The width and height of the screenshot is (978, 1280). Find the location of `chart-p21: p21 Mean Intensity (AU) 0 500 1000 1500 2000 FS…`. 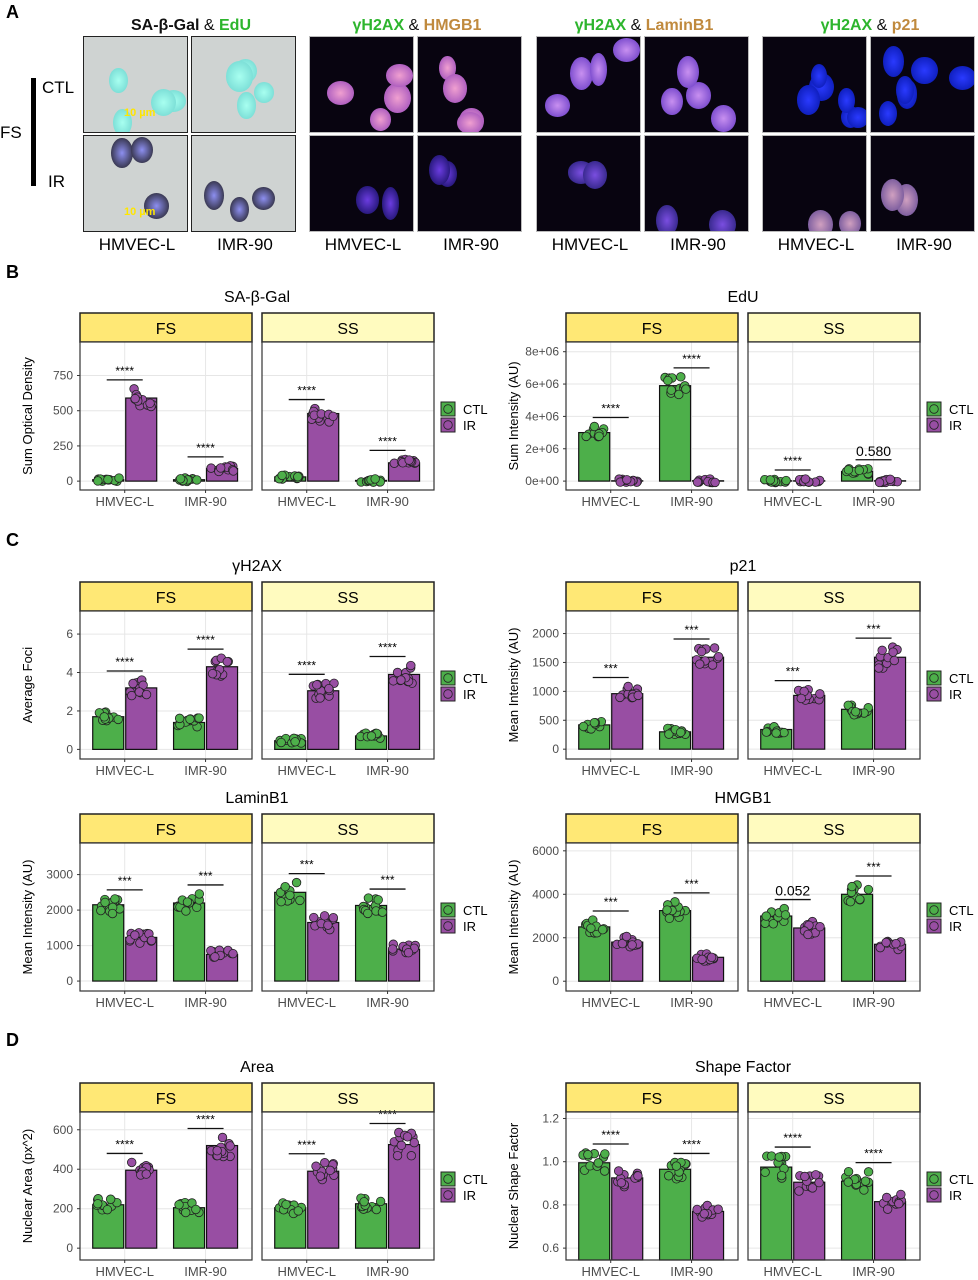

chart-p21: p21 Mean Intensity (AU) 0 500 1000 1500 2000 FS… is located at coordinates (732, 673).